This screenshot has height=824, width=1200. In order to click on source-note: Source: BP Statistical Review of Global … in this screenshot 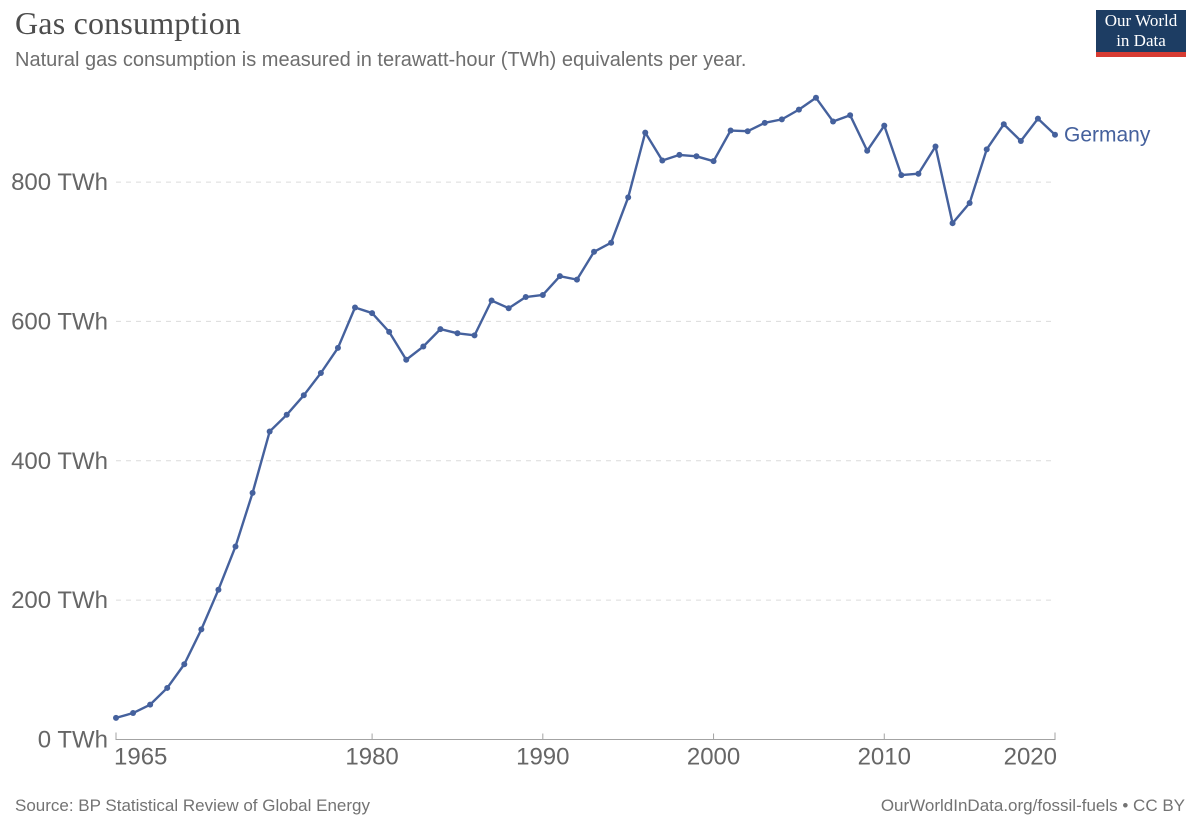, I will do `click(192, 805)`.